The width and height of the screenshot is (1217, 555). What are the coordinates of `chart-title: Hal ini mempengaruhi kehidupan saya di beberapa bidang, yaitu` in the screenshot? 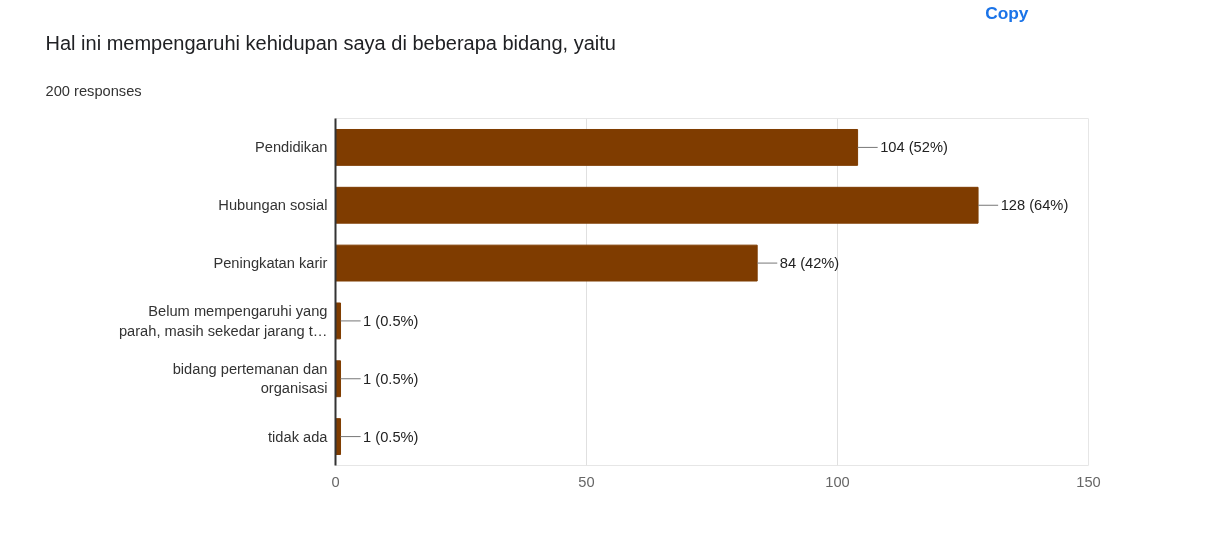 It's located at (330, 42).